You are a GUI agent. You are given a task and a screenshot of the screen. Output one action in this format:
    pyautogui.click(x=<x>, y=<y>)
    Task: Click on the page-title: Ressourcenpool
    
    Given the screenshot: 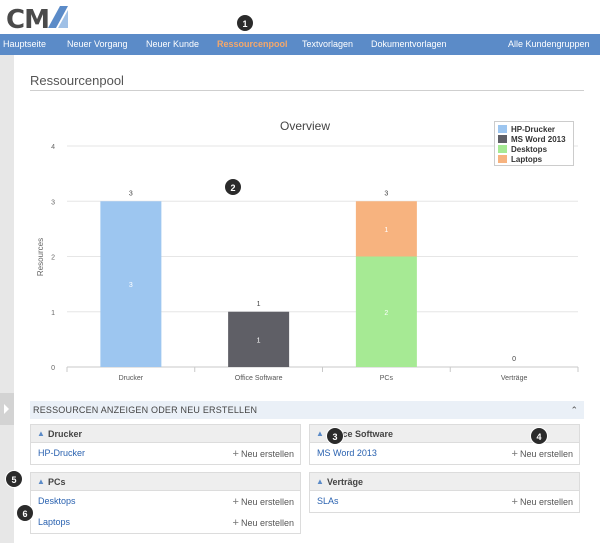 What is the action you would take?
    pyautogui.click(x=77, y=80)
    